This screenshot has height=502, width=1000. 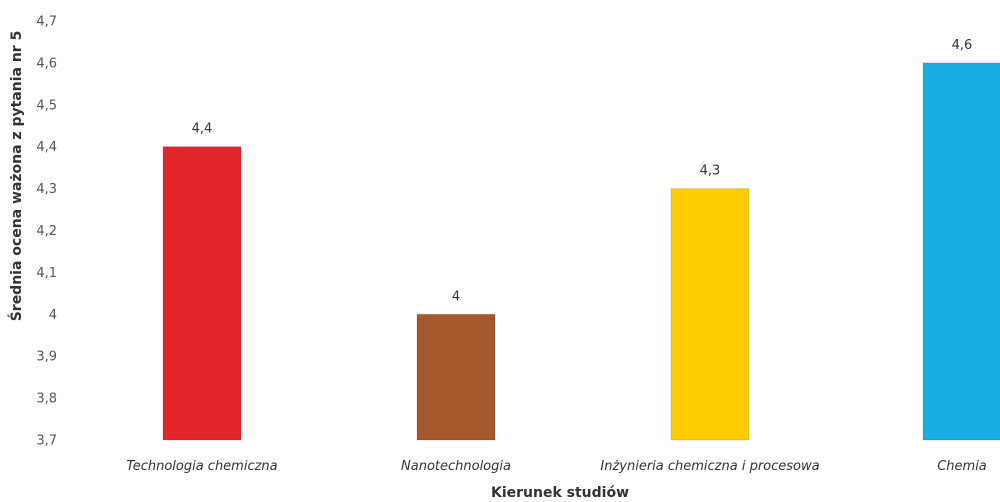 What do you see at coordinates (710, 171) in the screenshot?
I see `bar-value-label: 4,3` at bounding box center [710, 171].